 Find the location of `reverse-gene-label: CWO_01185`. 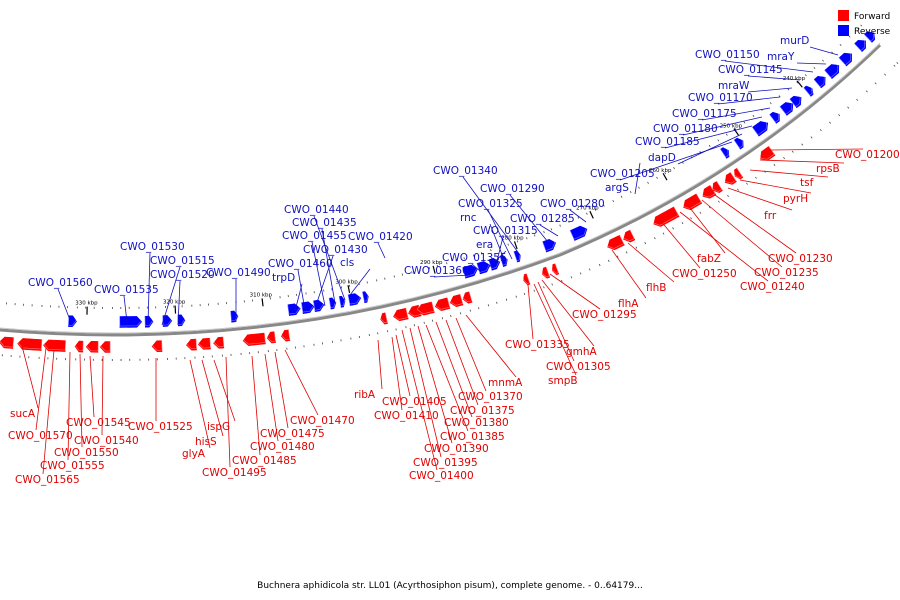

reverse-gene-label: CWO_01185 is located at coordinates (667, 142).